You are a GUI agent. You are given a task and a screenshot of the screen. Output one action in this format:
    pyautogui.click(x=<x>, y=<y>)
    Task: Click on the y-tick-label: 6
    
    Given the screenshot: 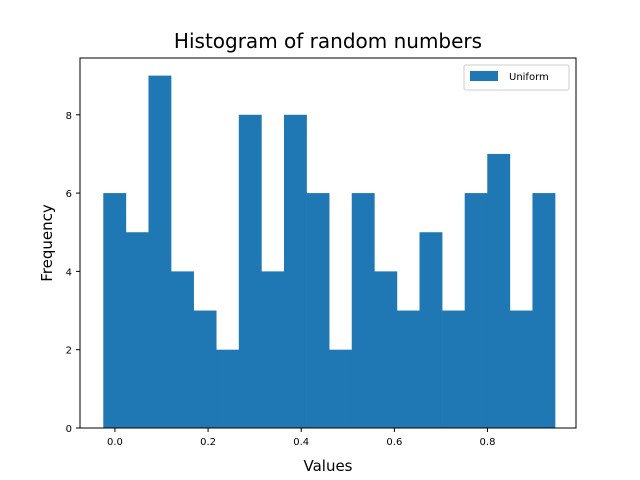 What is the action you would take?
    pyautogui.click(x=69, y=194)
    